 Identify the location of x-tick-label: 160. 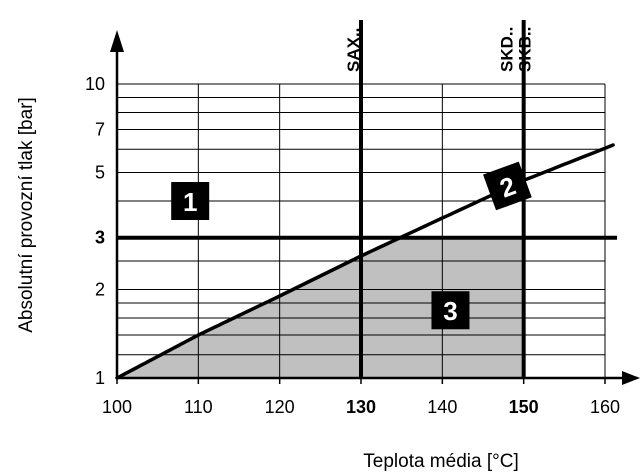
(605, 407).